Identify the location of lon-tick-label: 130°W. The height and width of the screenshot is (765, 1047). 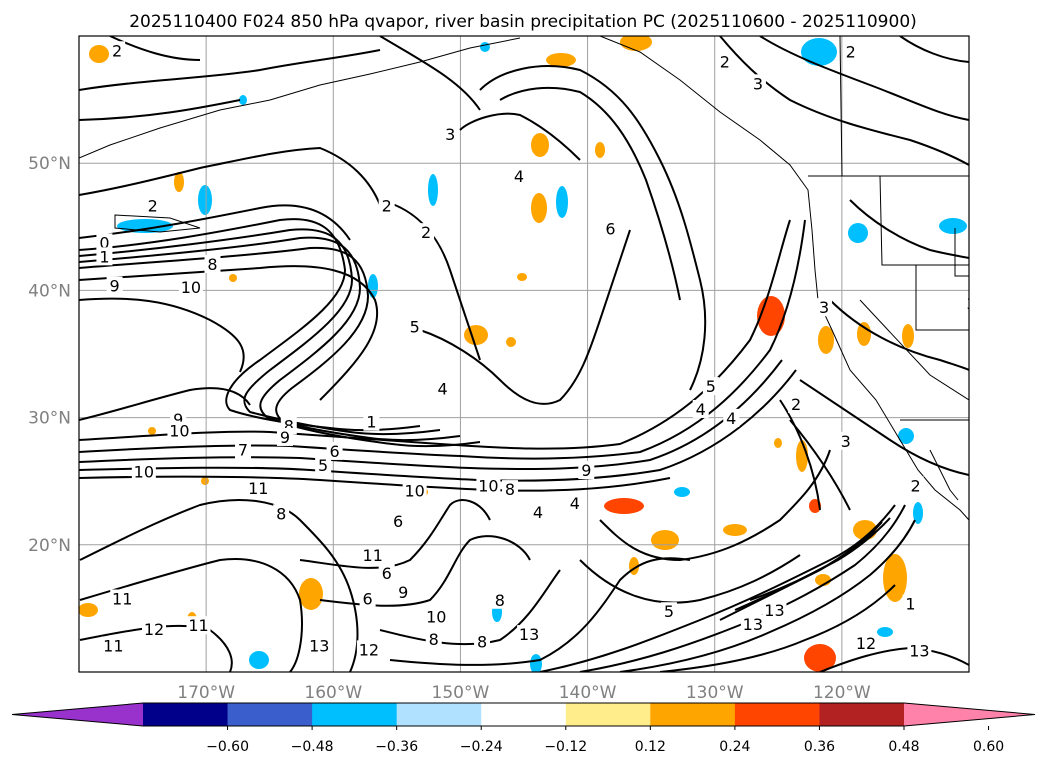
(715, 693).